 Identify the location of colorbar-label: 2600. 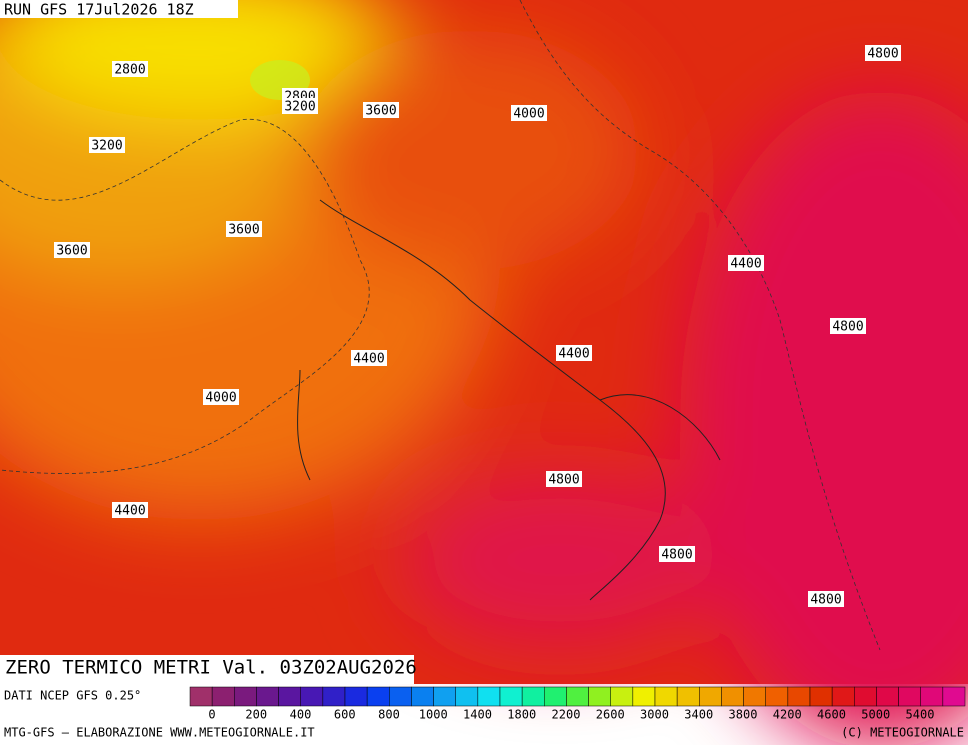
(610, 715).